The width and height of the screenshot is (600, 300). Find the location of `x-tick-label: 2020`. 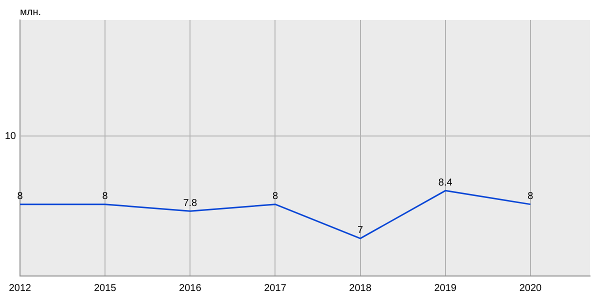

x-tick-label: 2020 is located at coordinates (530, 288).